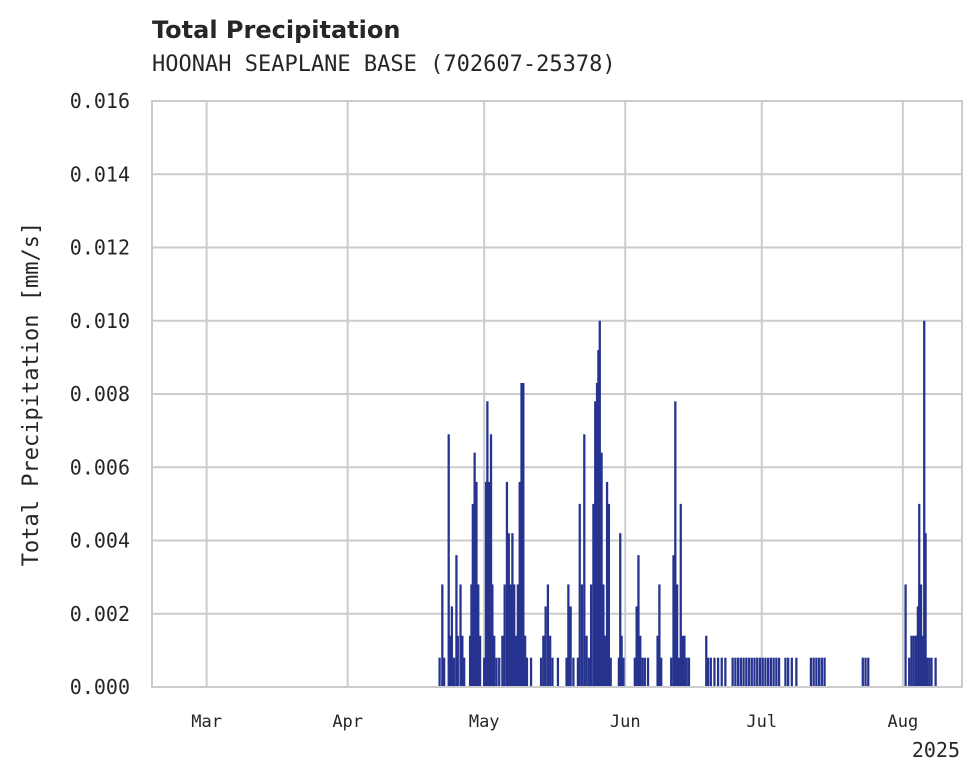 The image size is (980, 783). What do you see at coordinates (31, 394) in the screenshot?
I see `y-axis-label: Total Precipitation [mm/s]` at bounding box center [31, 394].